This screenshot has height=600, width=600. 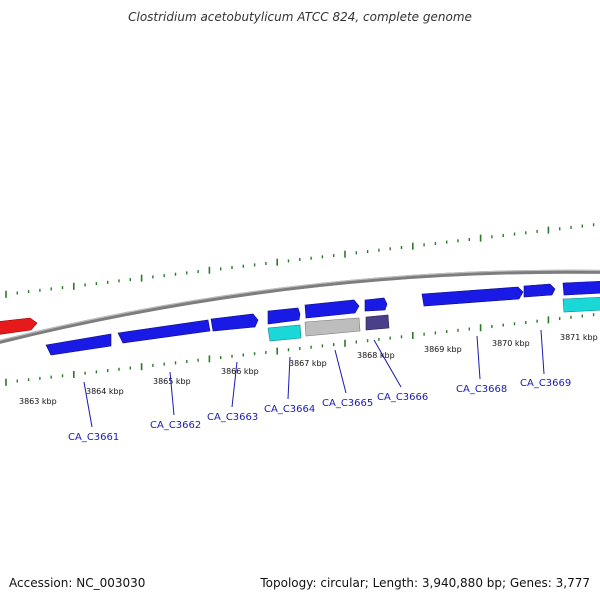 I want to click on locus-label: CA_C3662, so click(x=175, y=425).